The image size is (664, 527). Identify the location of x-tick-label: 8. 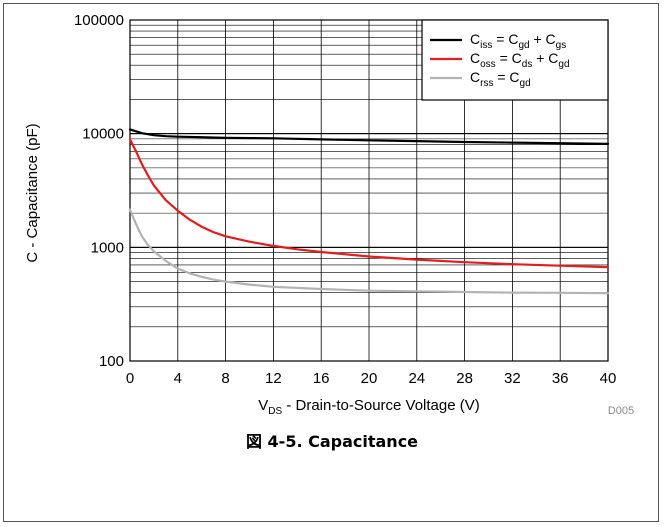
(225, 378).